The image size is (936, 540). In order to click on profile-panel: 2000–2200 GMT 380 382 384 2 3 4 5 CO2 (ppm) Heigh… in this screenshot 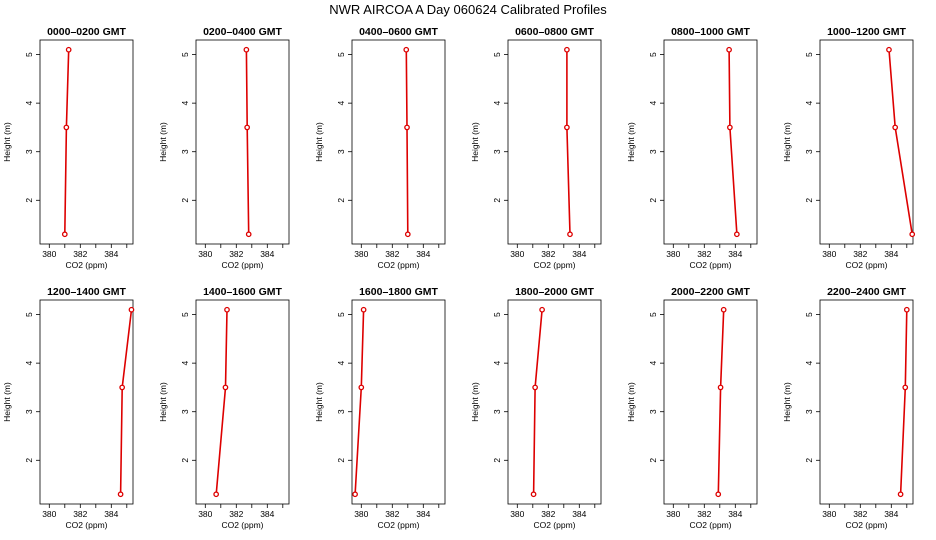, I will do `click(692, 408)`.